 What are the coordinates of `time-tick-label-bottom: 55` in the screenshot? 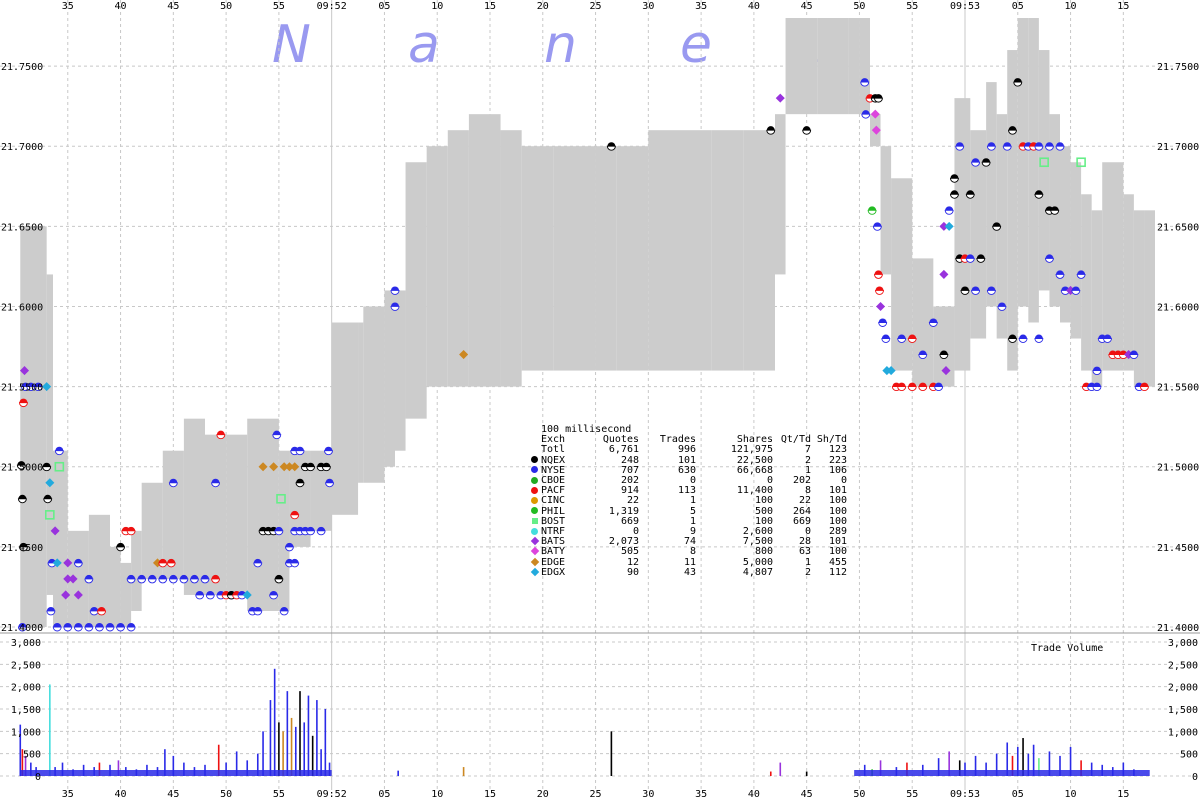 It's located at (279, 794).